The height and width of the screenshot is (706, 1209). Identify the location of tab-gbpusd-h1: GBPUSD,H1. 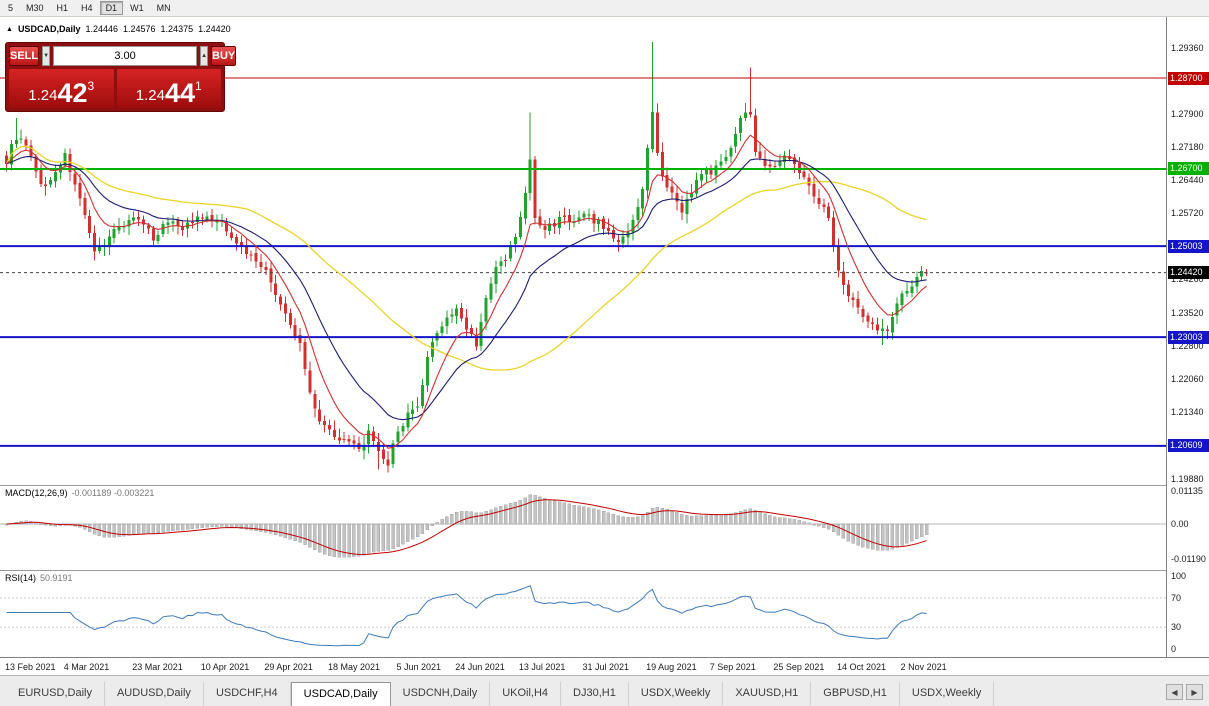
(855, 694).